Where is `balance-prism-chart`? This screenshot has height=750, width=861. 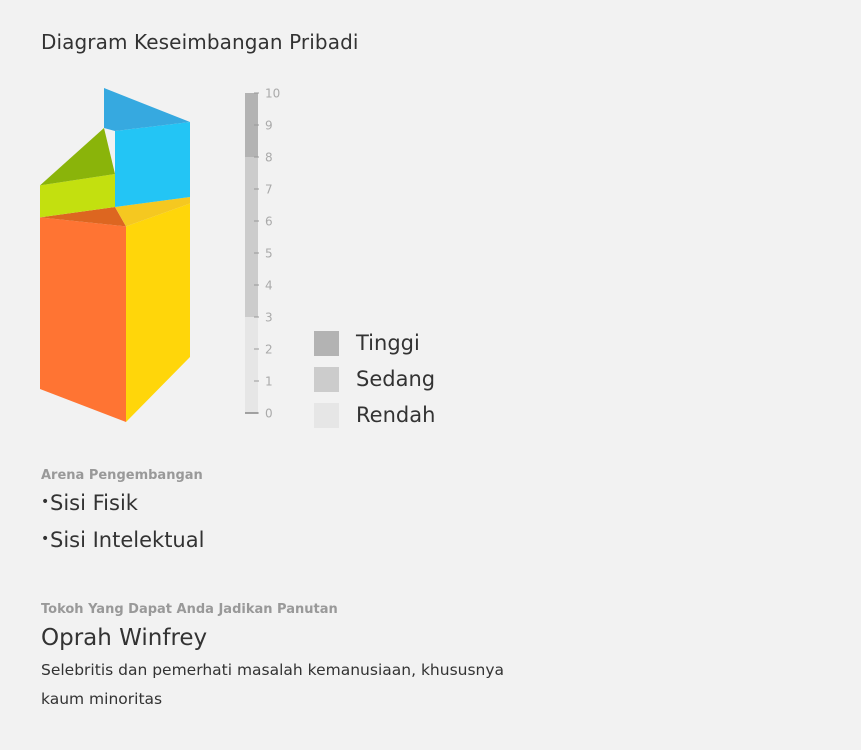
balance-prism-chart is located at coordinates (115, 255).